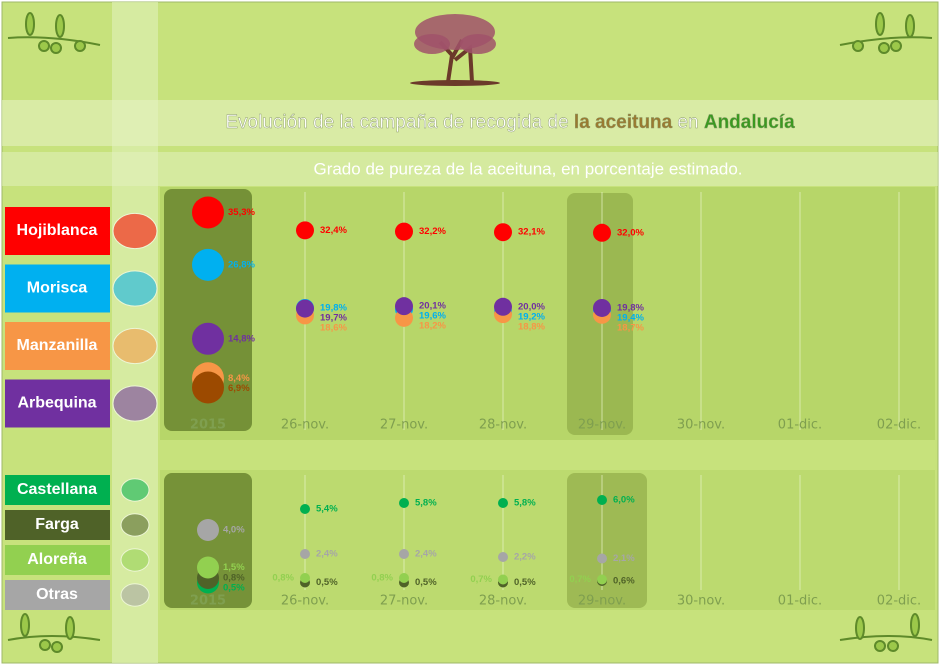 The height and width of the screenshot is (665, 940). I want to click on value-label: 20,0%, so click(531, 306).